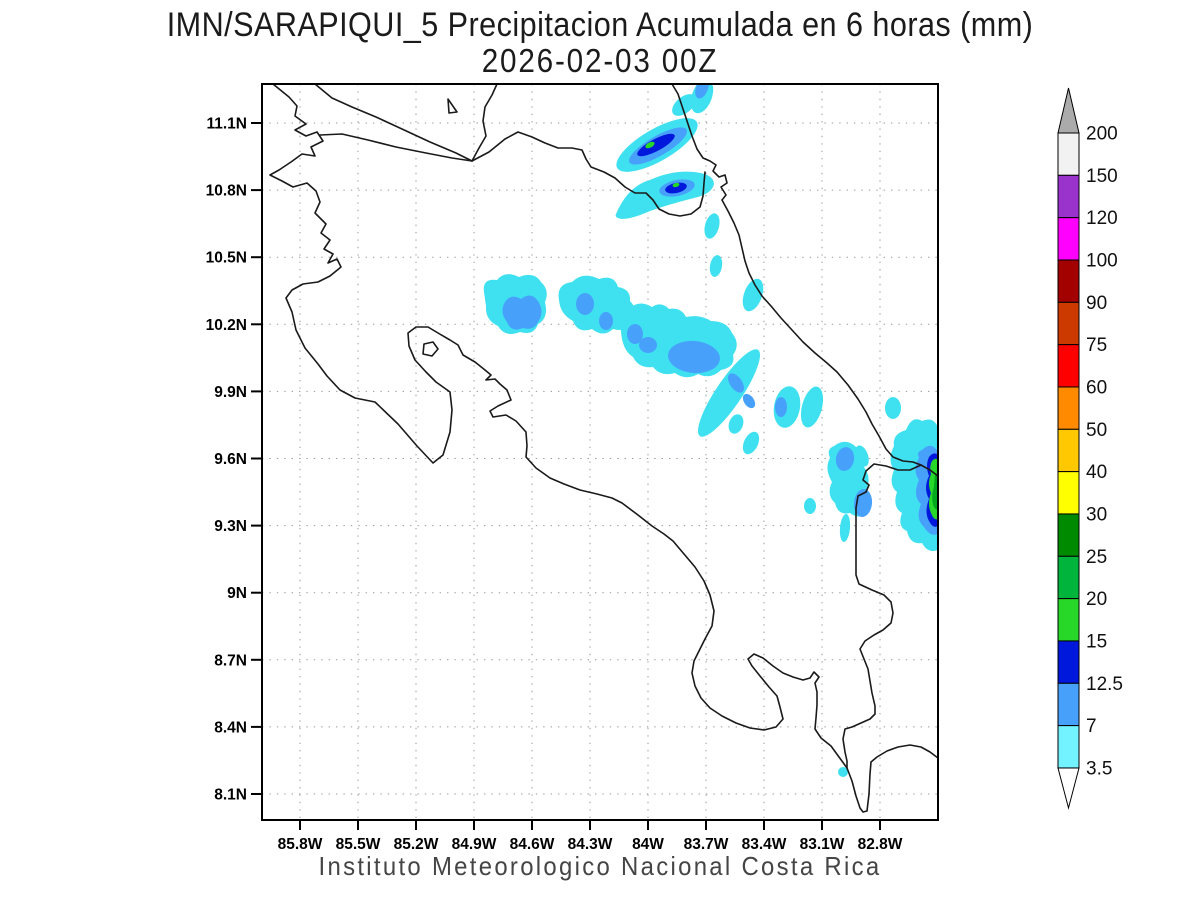  What do you see at coordinates (230, 459) in the screenshot?
I see `y-tick-label: 9.6N` at bounding box center [230, 459].